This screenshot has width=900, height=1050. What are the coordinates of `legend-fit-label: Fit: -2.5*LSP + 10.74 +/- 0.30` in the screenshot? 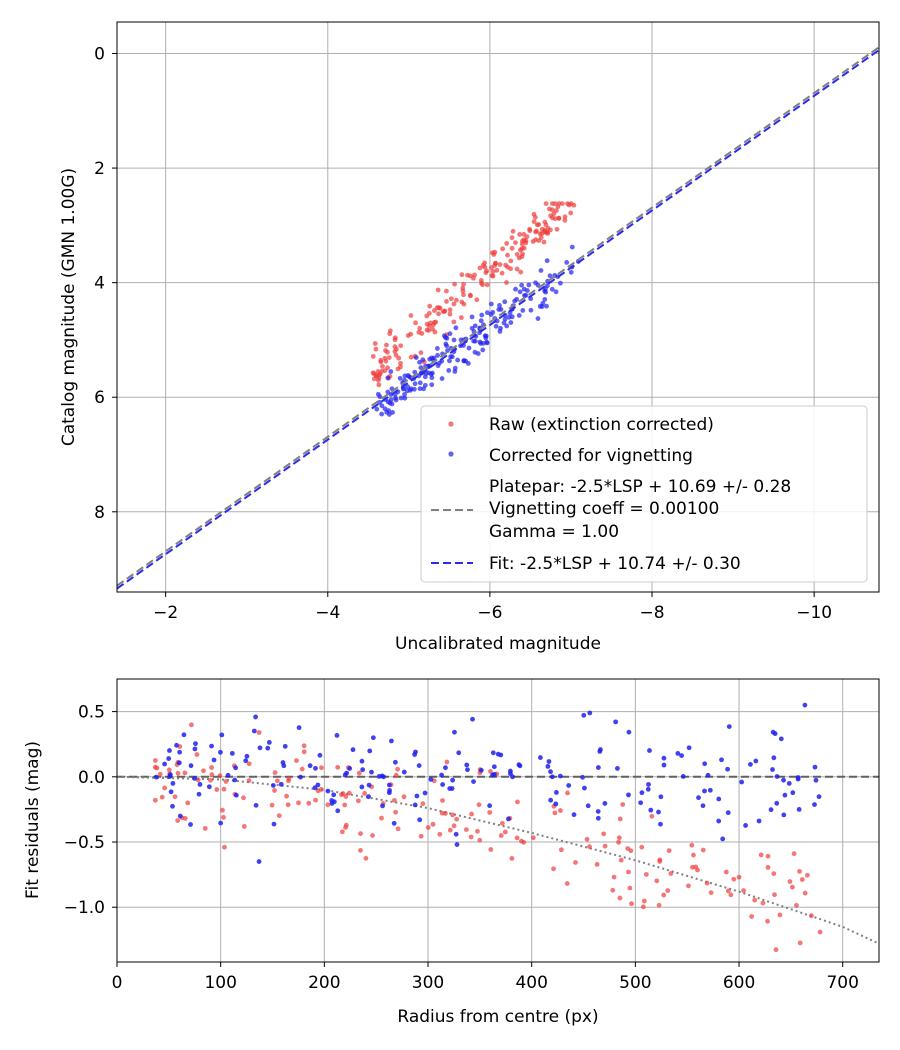 It's located at (615, 564).